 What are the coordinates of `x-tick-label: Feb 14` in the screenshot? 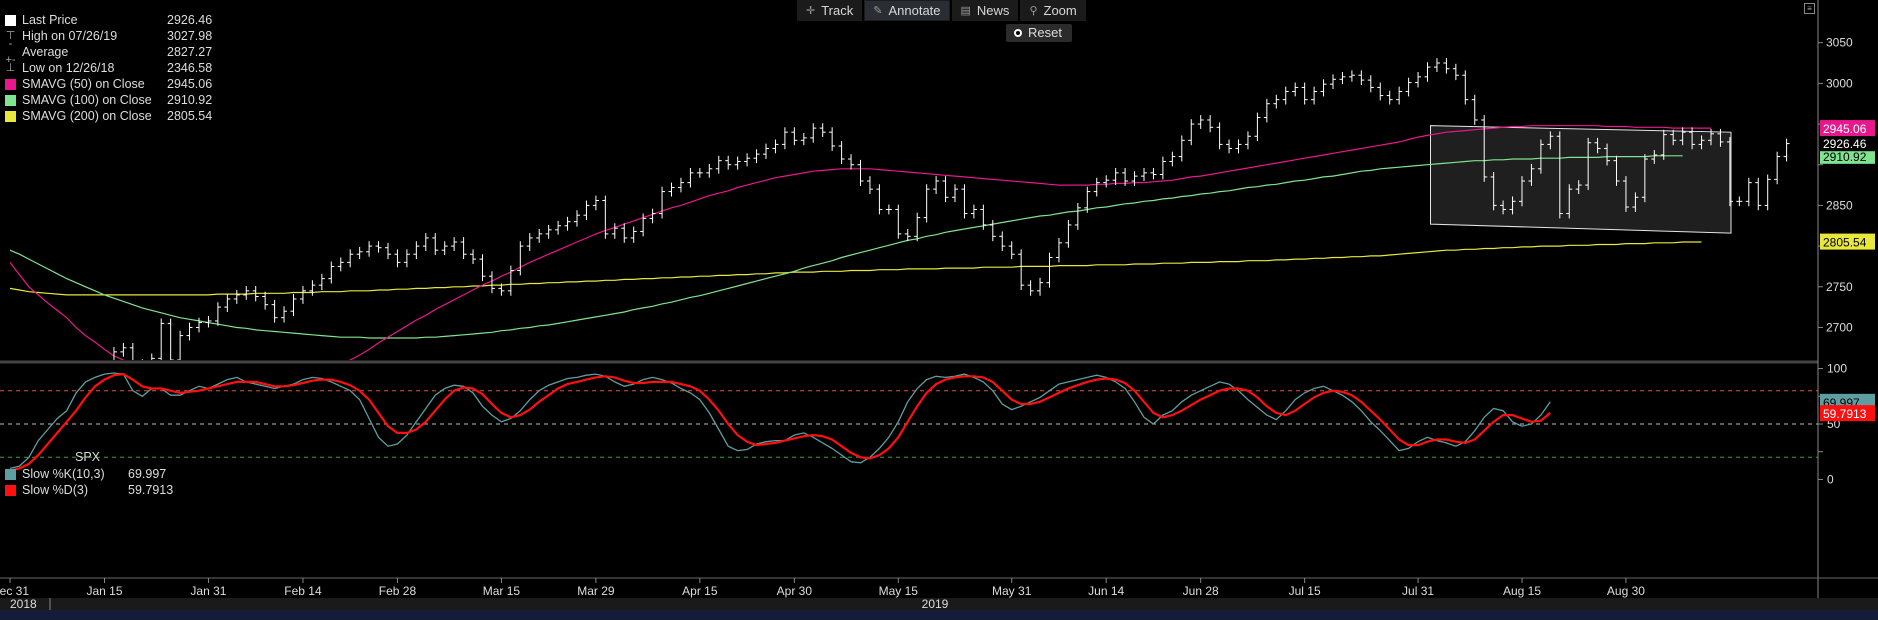 It's located at (303, 591).